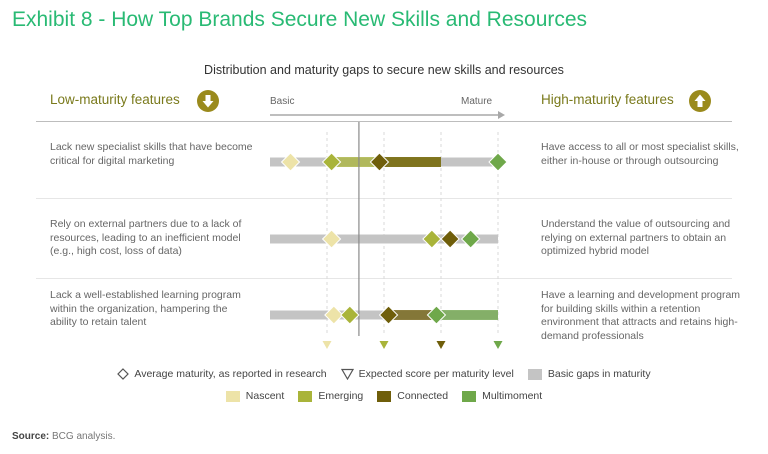 The image size is (768, 454). What do you see at coordinates (469, 396) in the screenshot?
I see `legend-multimoment-swatch` at bounding box center [469, 396].